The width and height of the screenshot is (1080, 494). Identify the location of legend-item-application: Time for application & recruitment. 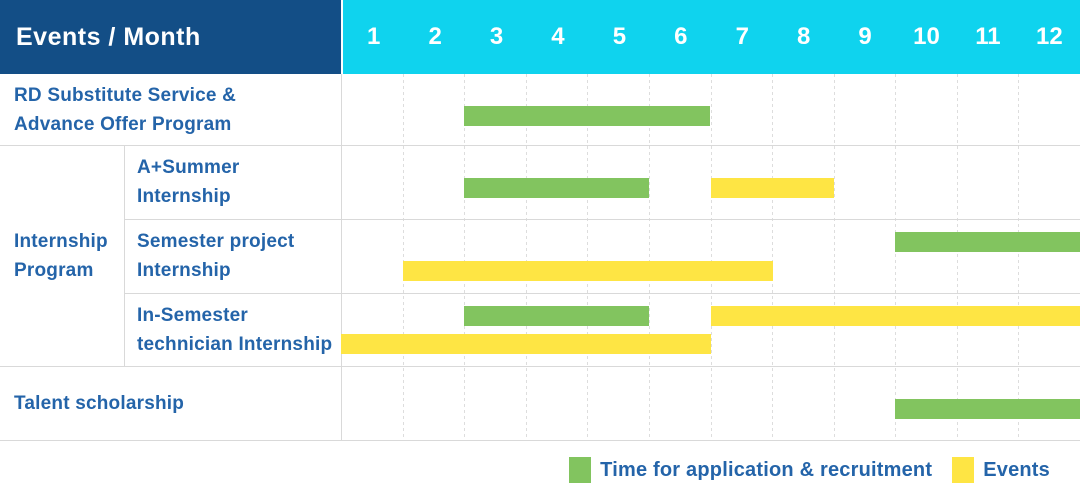
(750, 470).